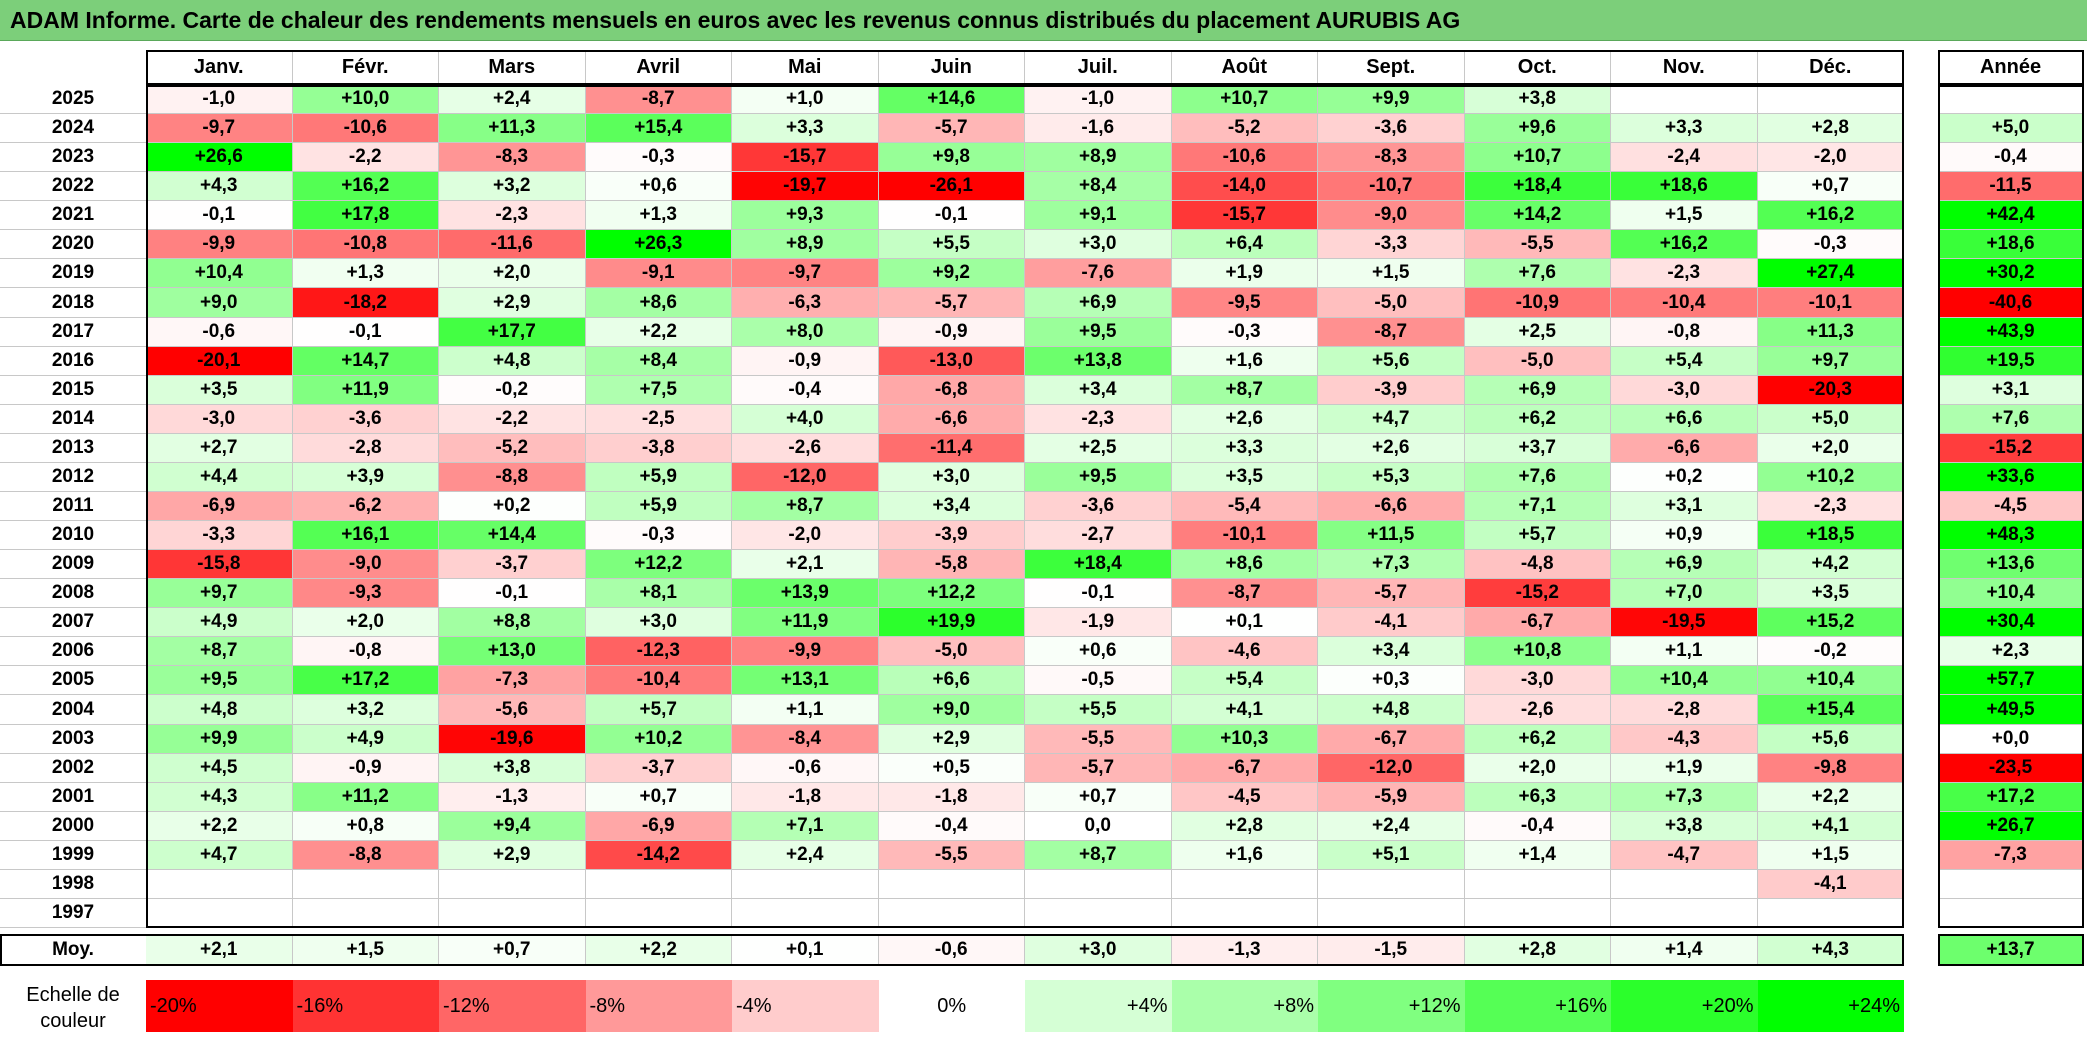 The width and height of the screenshot is (2087, 1037). I want to click on average-cell: +4,3, so click(1830, 950).